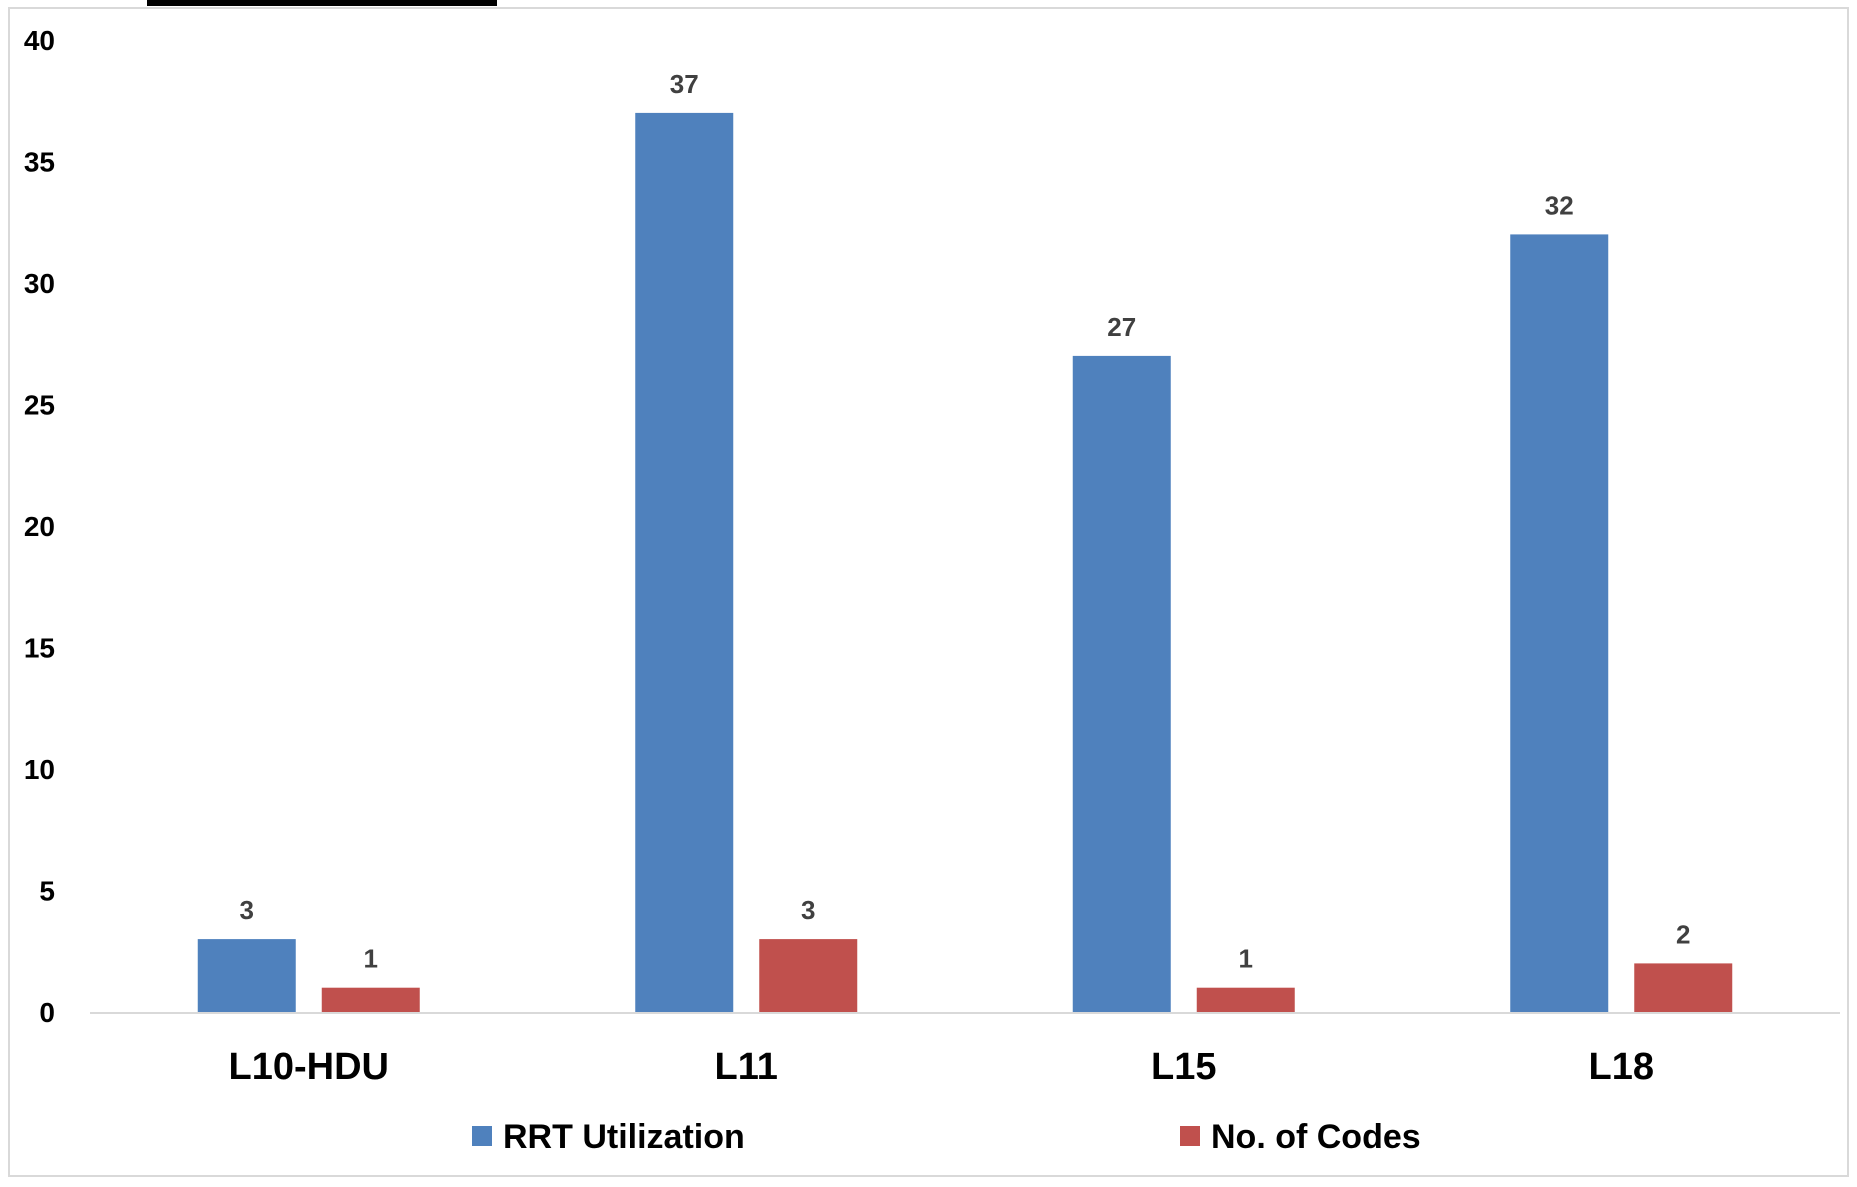 The height and width of the screenshot is (1187, 1857). I want to click on data-label: 32, so click(1559, 205).